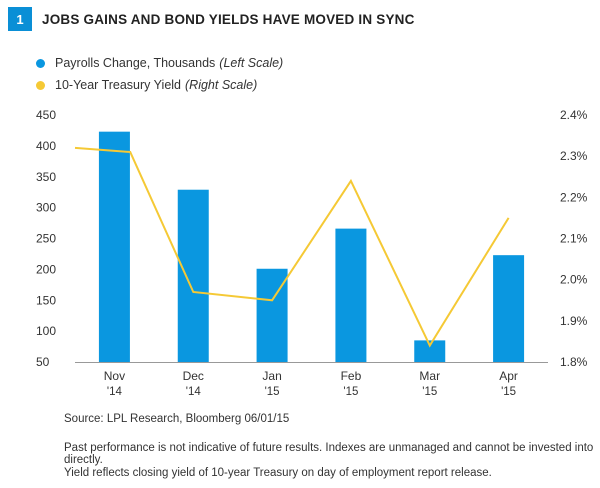 This screenshot has width=600, height=488. I want to click on x-axis-month-label: Dec, so click(193, 376).